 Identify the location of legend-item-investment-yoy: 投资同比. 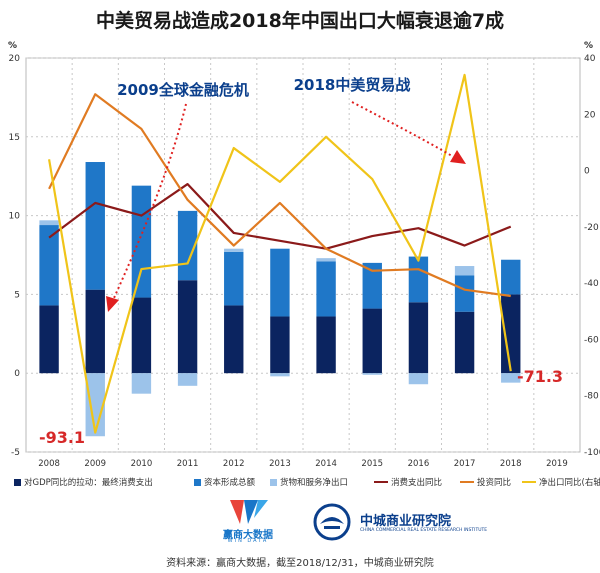
(485, 482).